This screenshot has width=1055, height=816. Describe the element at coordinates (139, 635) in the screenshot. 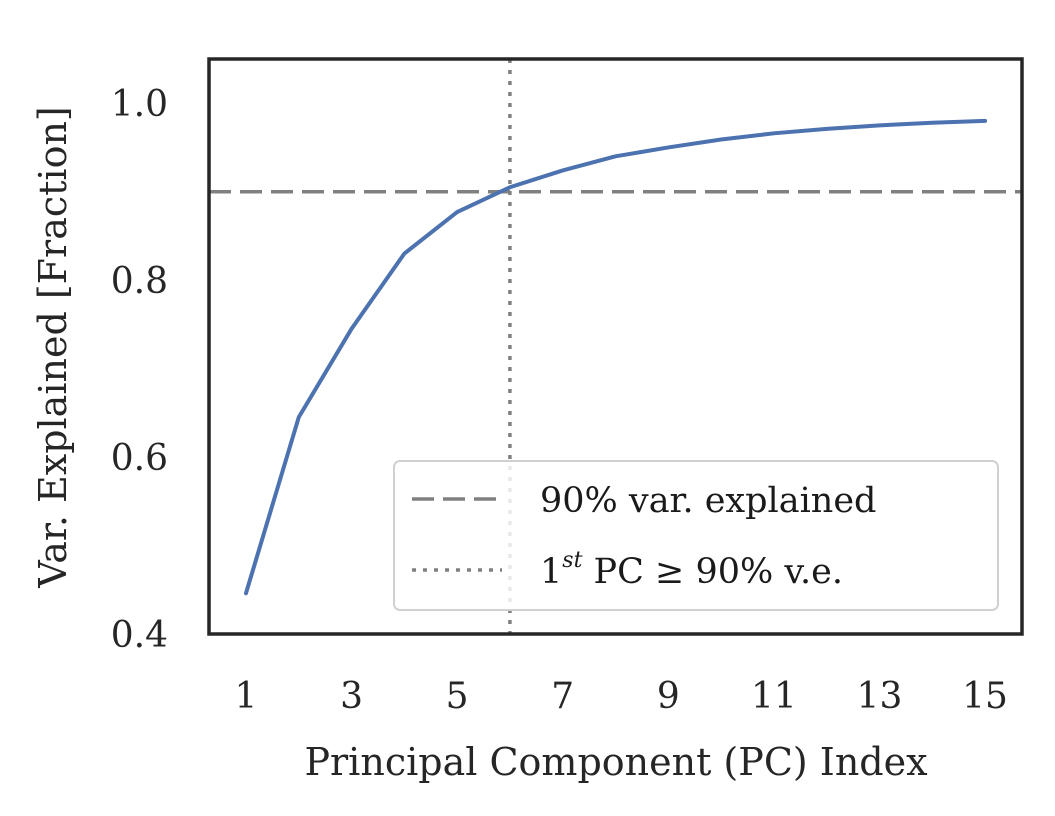

I see `y-tick-label: 0.4` at that location.